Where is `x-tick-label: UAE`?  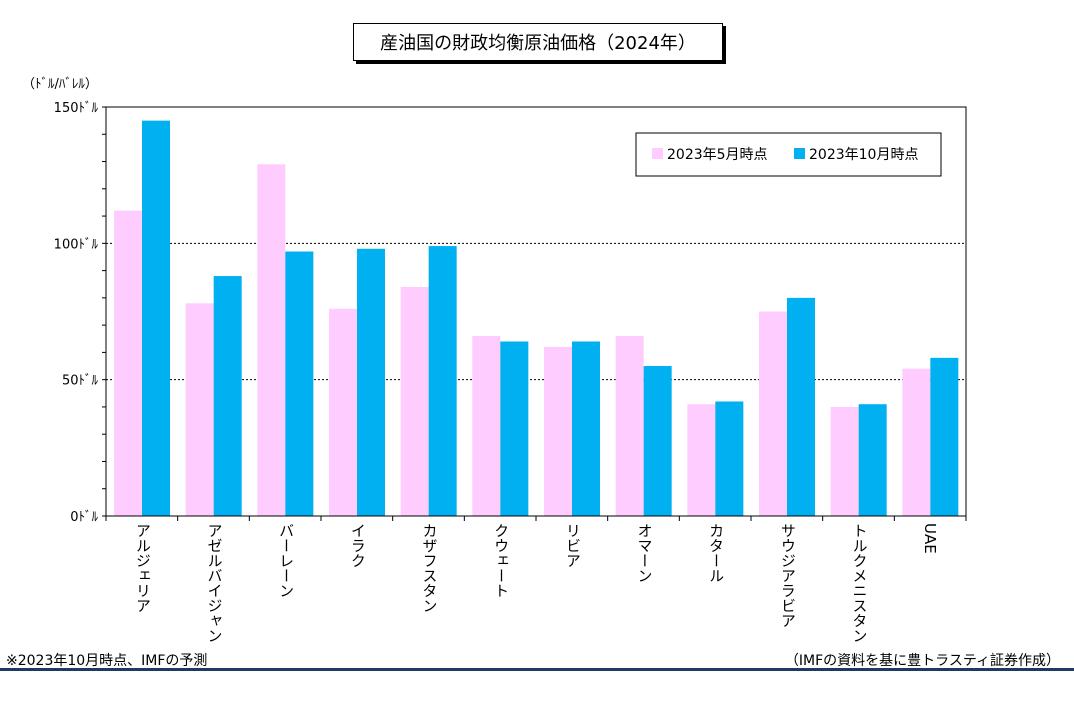 x-tick-label: UAE is located at coordinates (930, 538).